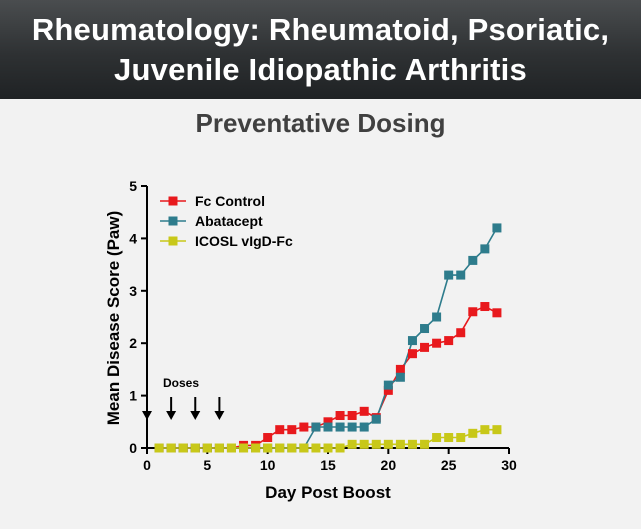 This screenshot has width=641, height=529. What do you see at coordinates (328, 492) in the screenshot?
I see `x-axis-label: Day Post Boost` at bounding box center [328, 492].